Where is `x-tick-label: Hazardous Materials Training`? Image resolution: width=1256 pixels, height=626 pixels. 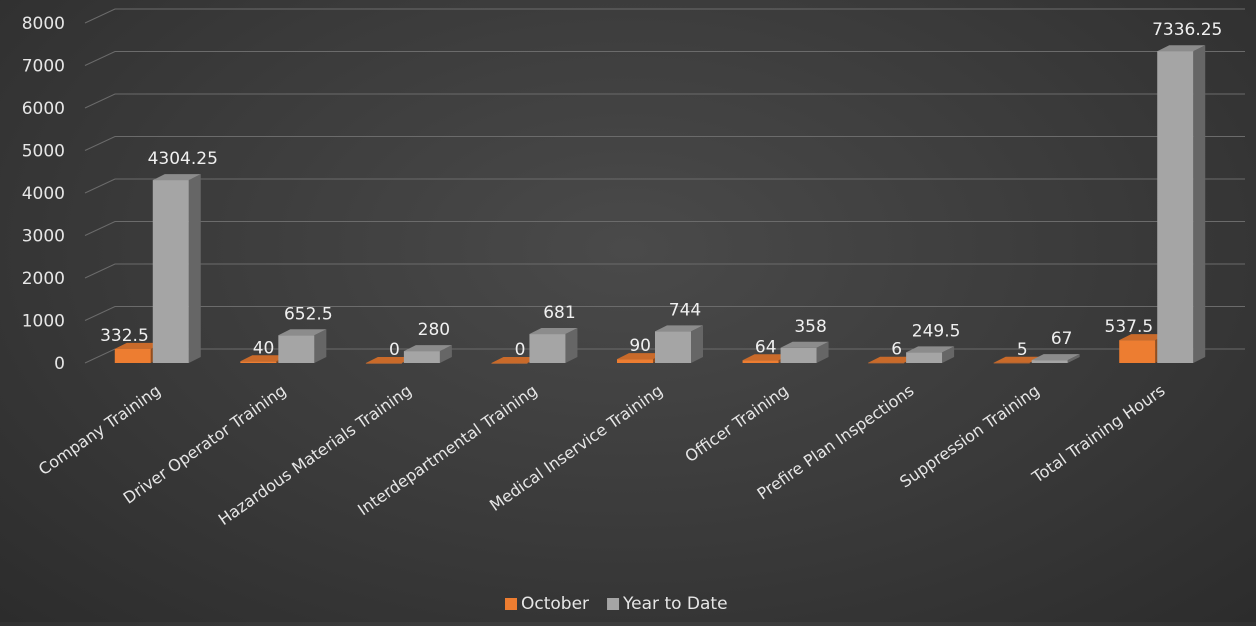
x-tick-label: Hazardous Materials Training is located at coordinates (315, 455).